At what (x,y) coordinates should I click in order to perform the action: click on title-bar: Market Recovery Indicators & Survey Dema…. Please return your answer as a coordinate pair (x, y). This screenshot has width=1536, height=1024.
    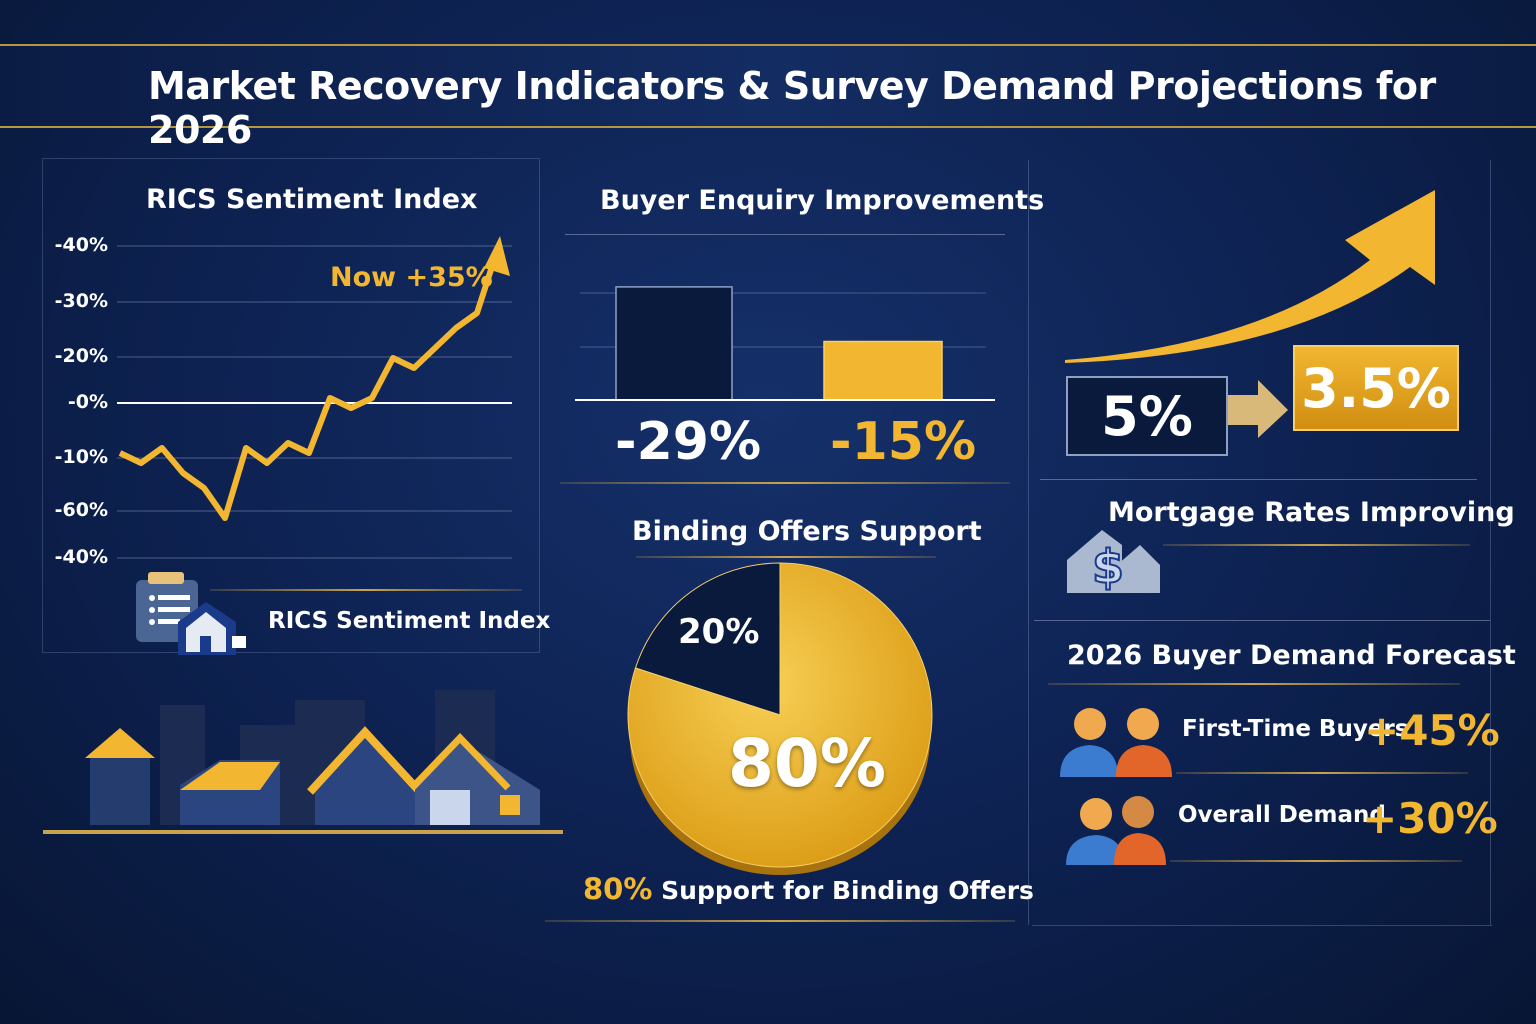
    Looking at the image, I should click on (768, 98).